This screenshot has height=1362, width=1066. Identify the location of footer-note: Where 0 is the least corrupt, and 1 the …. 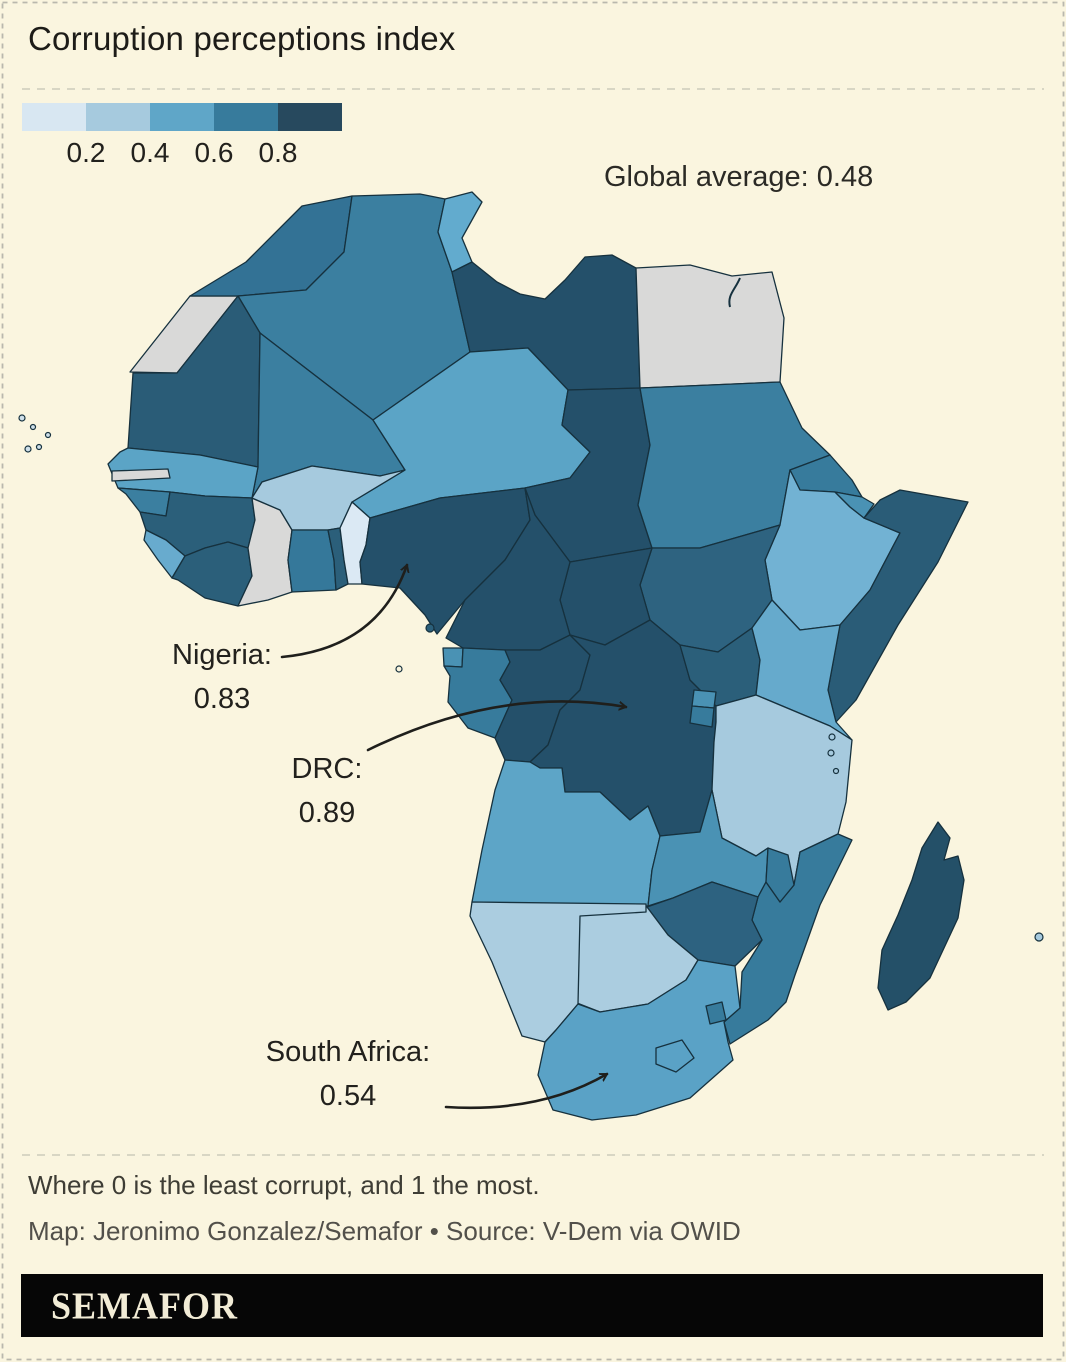
(284, 1185).